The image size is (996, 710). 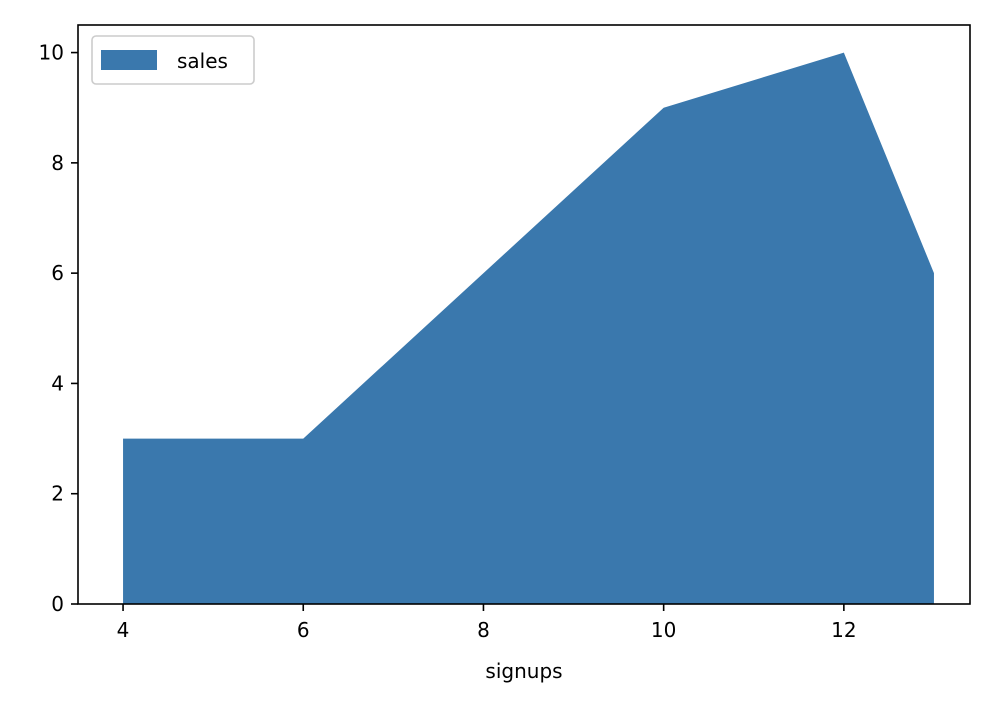 I want to click on x-tick-label: 4, so click(x=123, y=630).